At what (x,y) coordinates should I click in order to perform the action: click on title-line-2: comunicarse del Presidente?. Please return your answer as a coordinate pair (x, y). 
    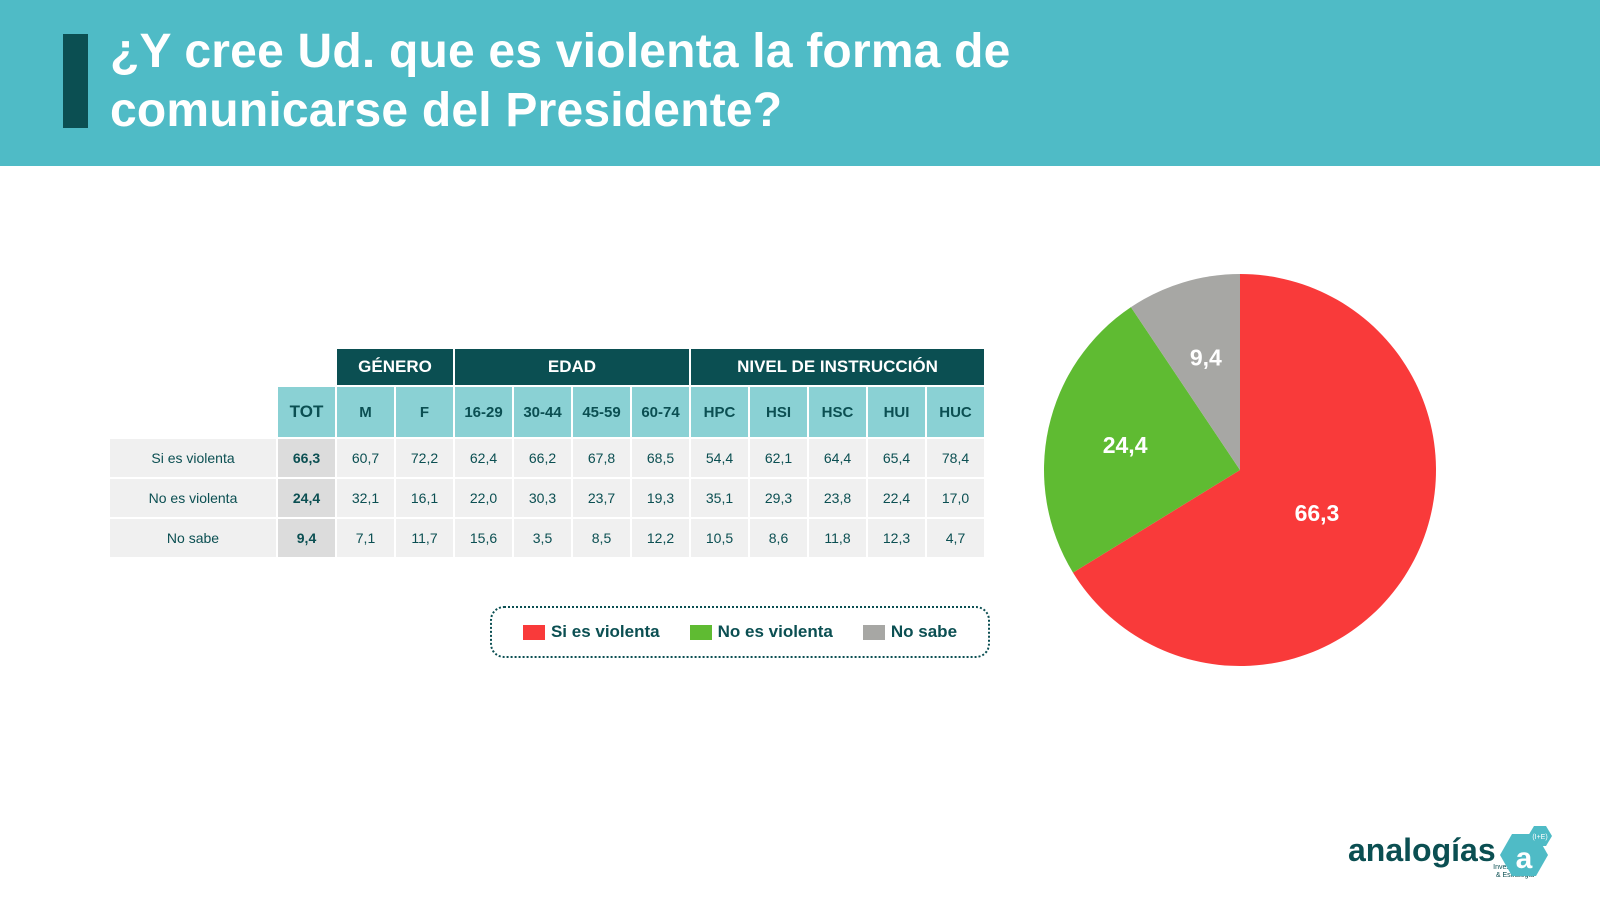
    Looking at the image, I should click on (446, 110).